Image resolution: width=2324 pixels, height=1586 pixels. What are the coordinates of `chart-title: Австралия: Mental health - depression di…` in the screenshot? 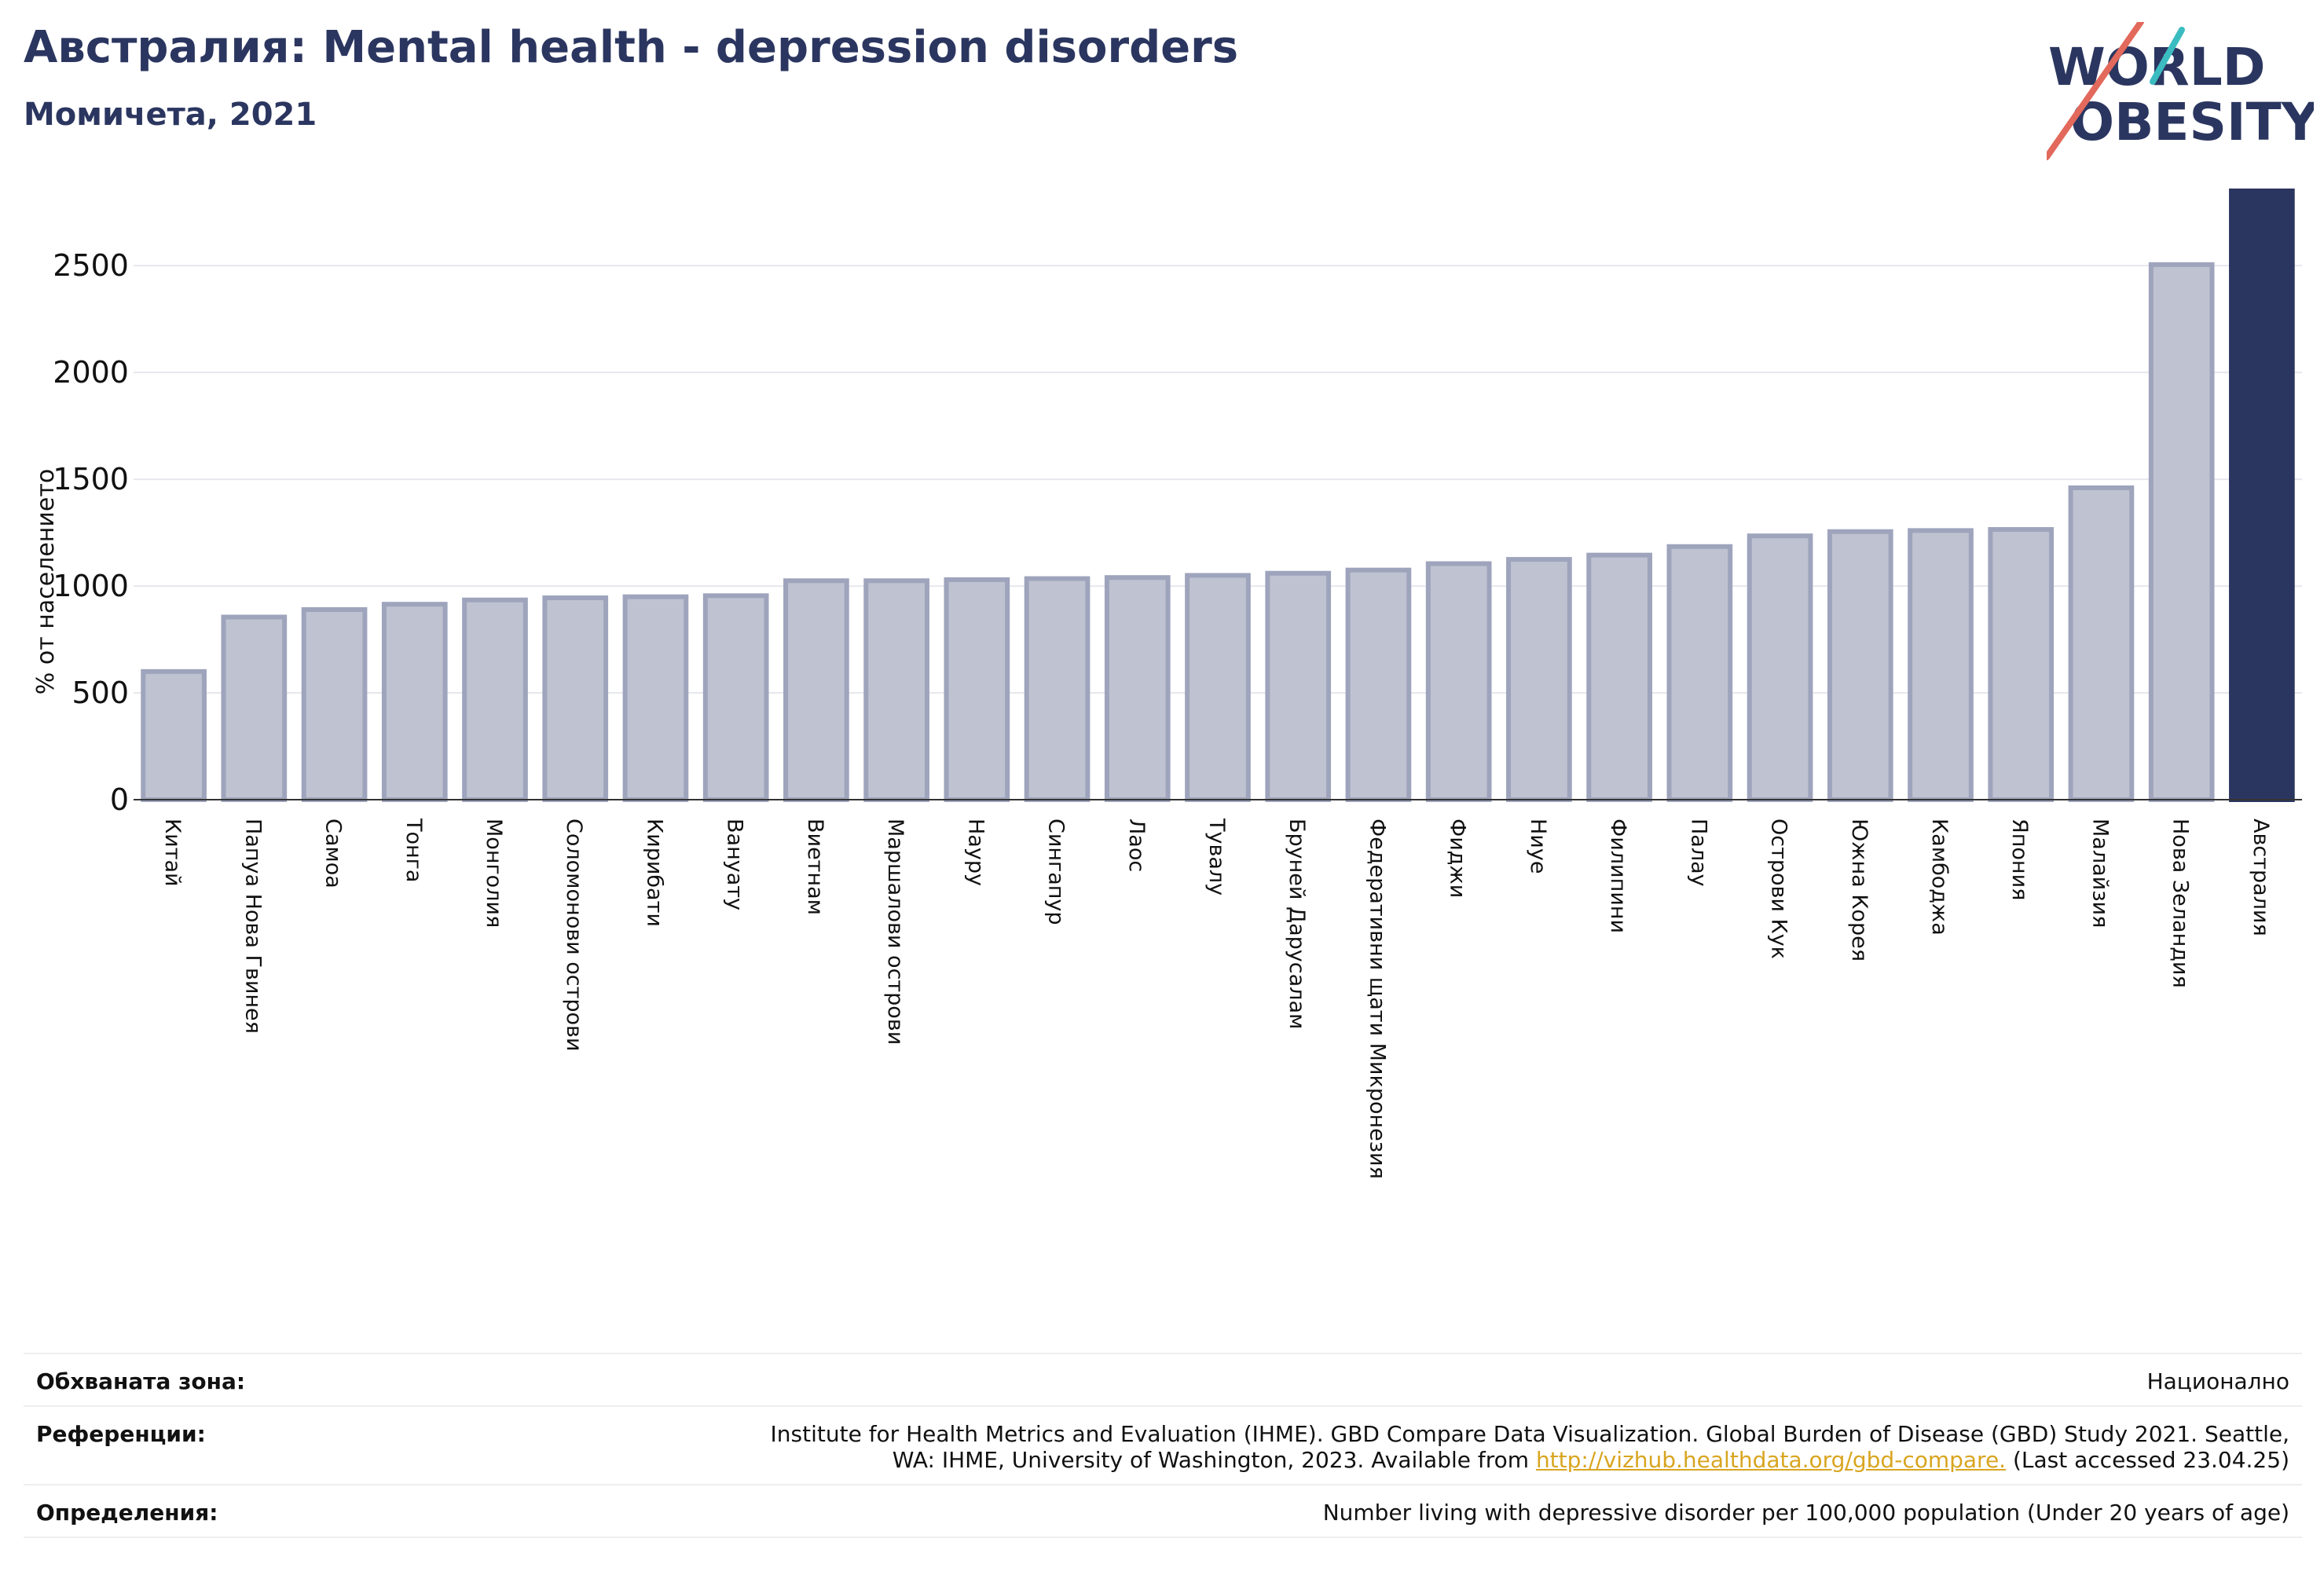 It's located at (631, 47).